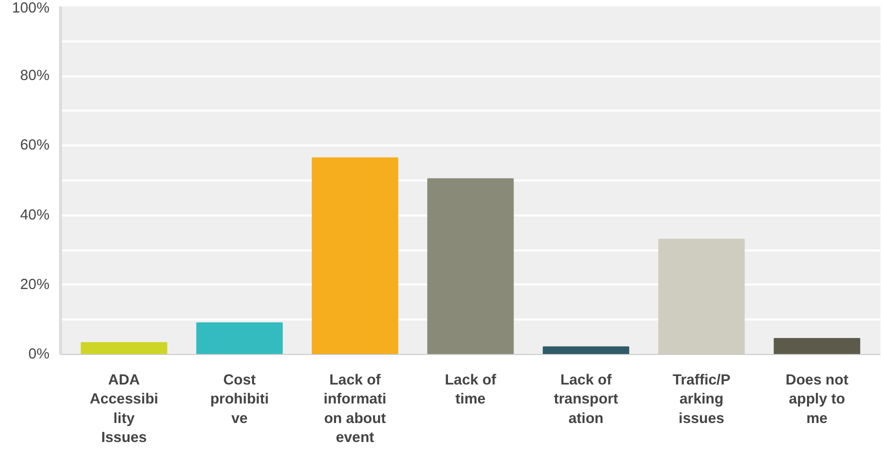 The width and height of the screenshot is (884, 449). What do you see at coordinates (35, 215) in the screenshot?
I see `y-tick-label: 40%` at bounding box center [35, 215].